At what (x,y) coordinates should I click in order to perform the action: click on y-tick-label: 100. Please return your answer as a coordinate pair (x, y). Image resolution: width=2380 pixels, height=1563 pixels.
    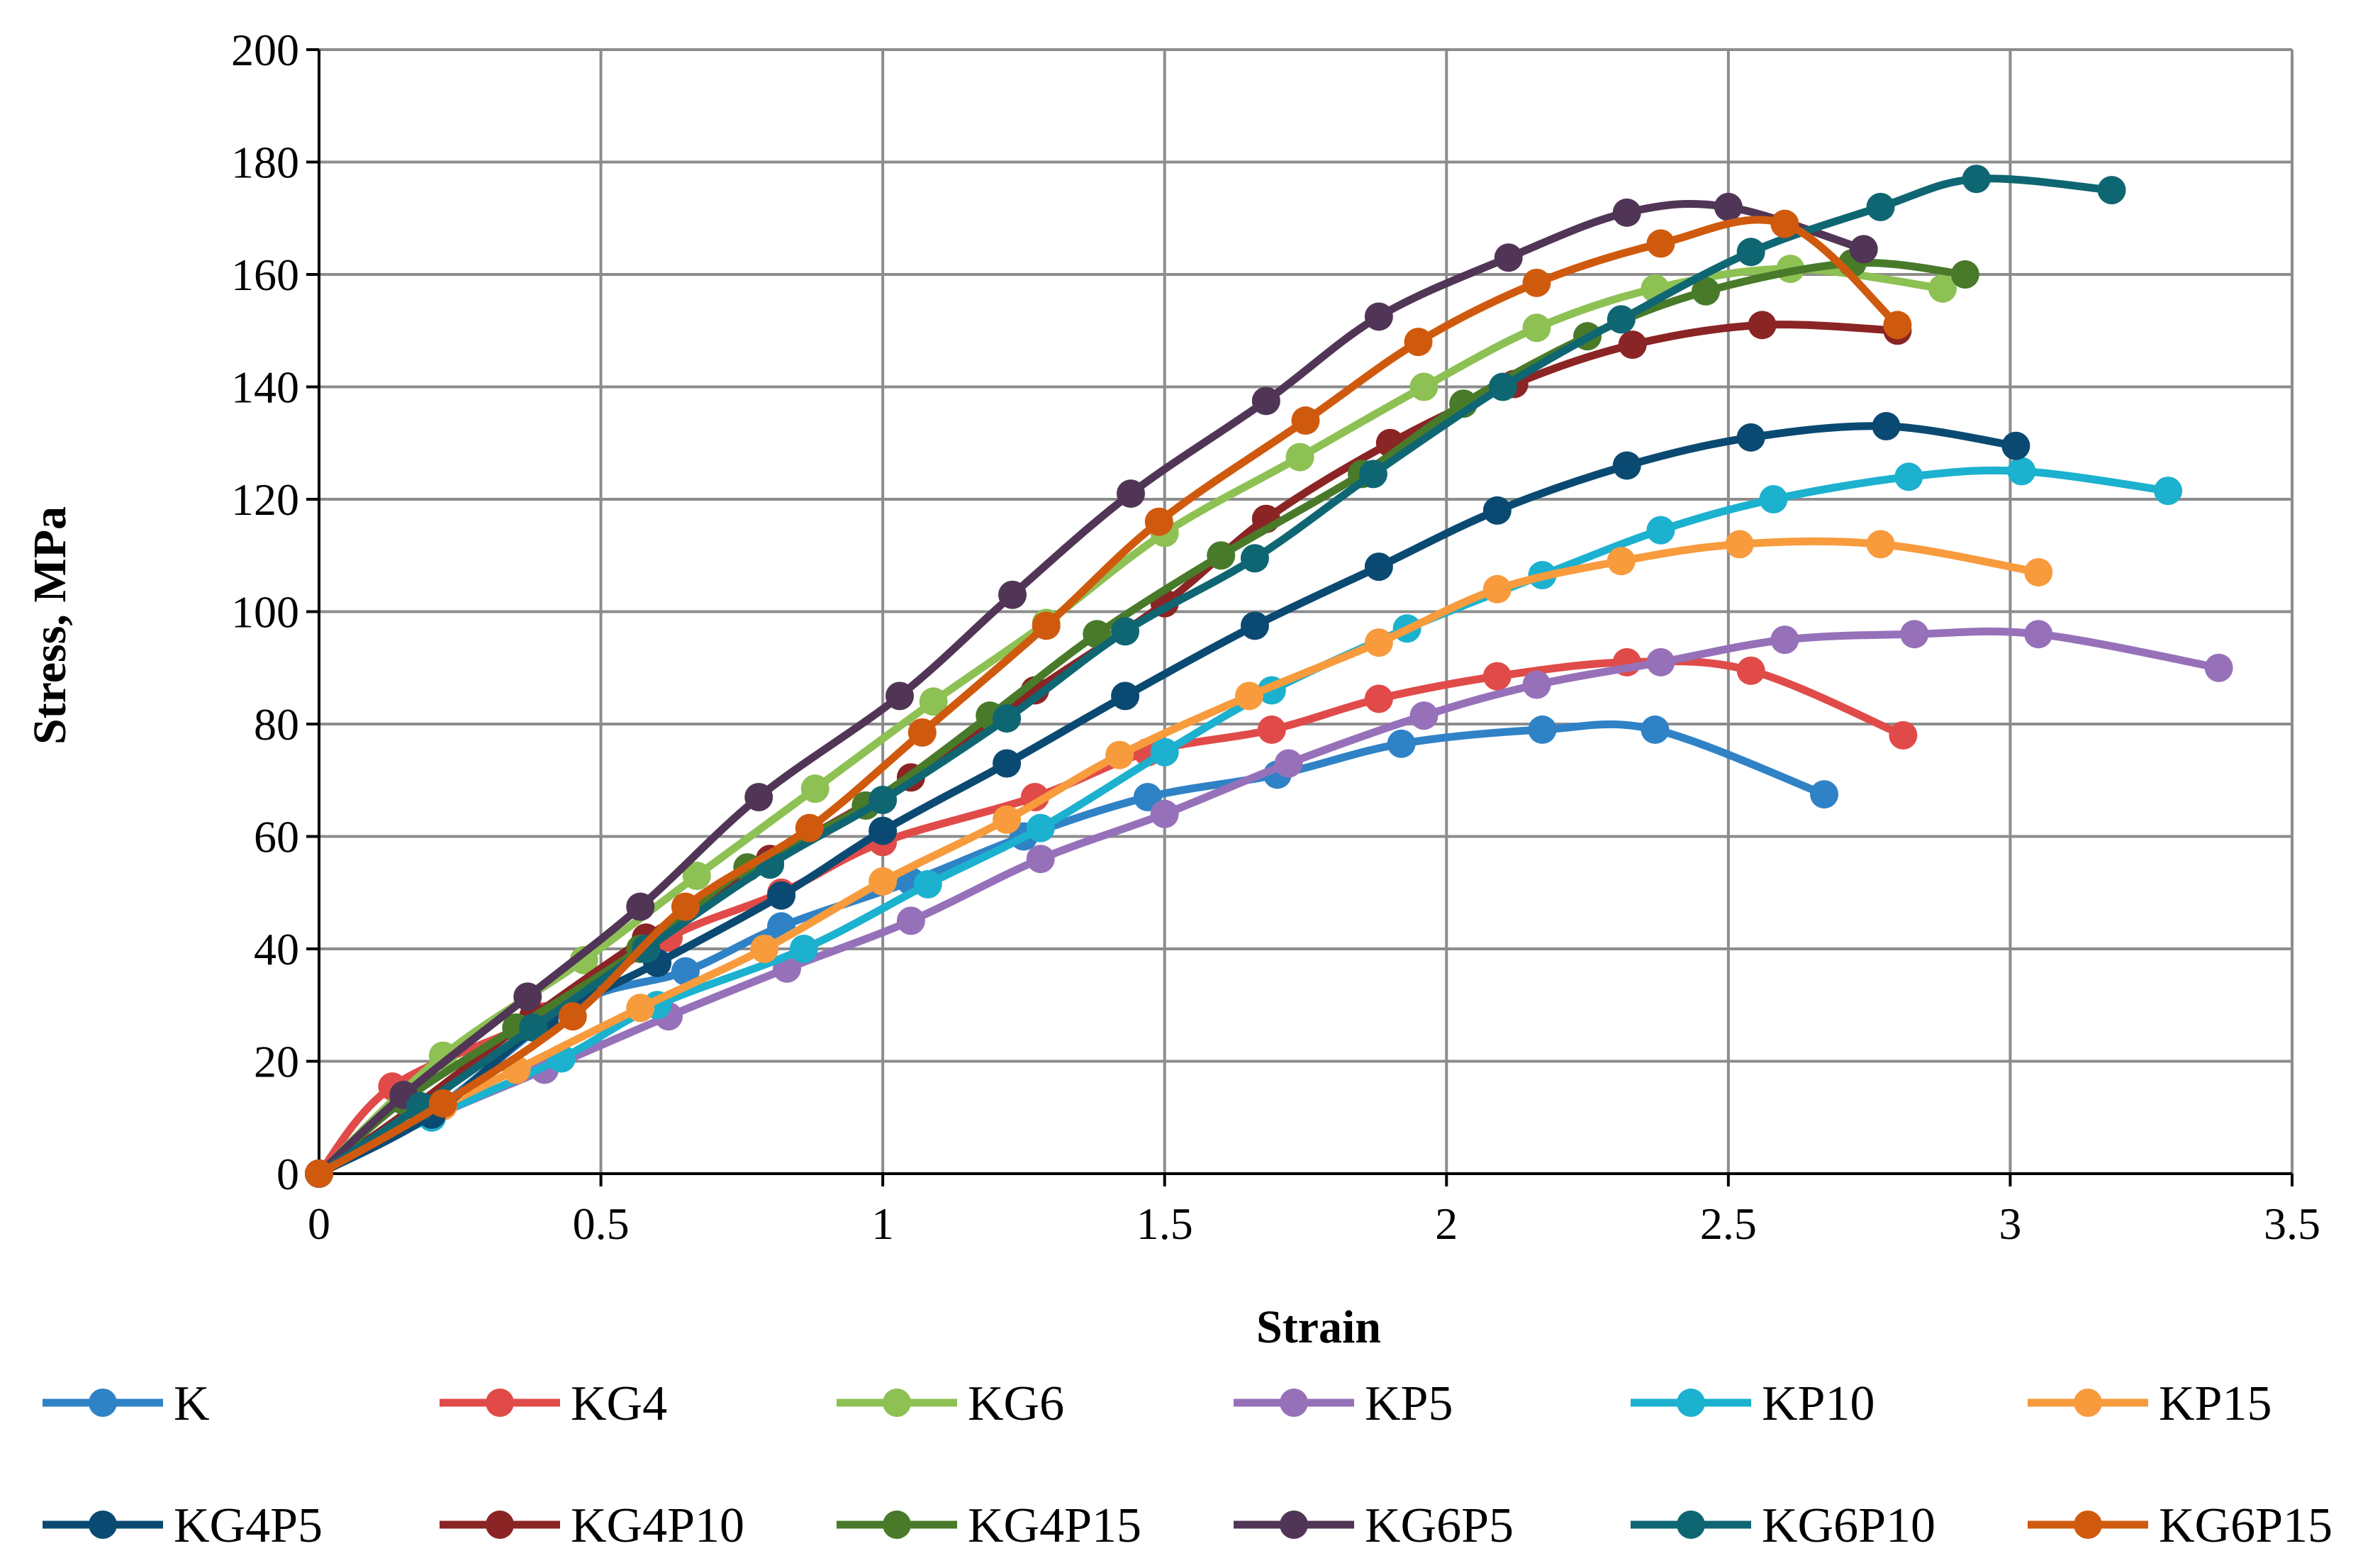
    Looking at the image, I should click on (265, 612).